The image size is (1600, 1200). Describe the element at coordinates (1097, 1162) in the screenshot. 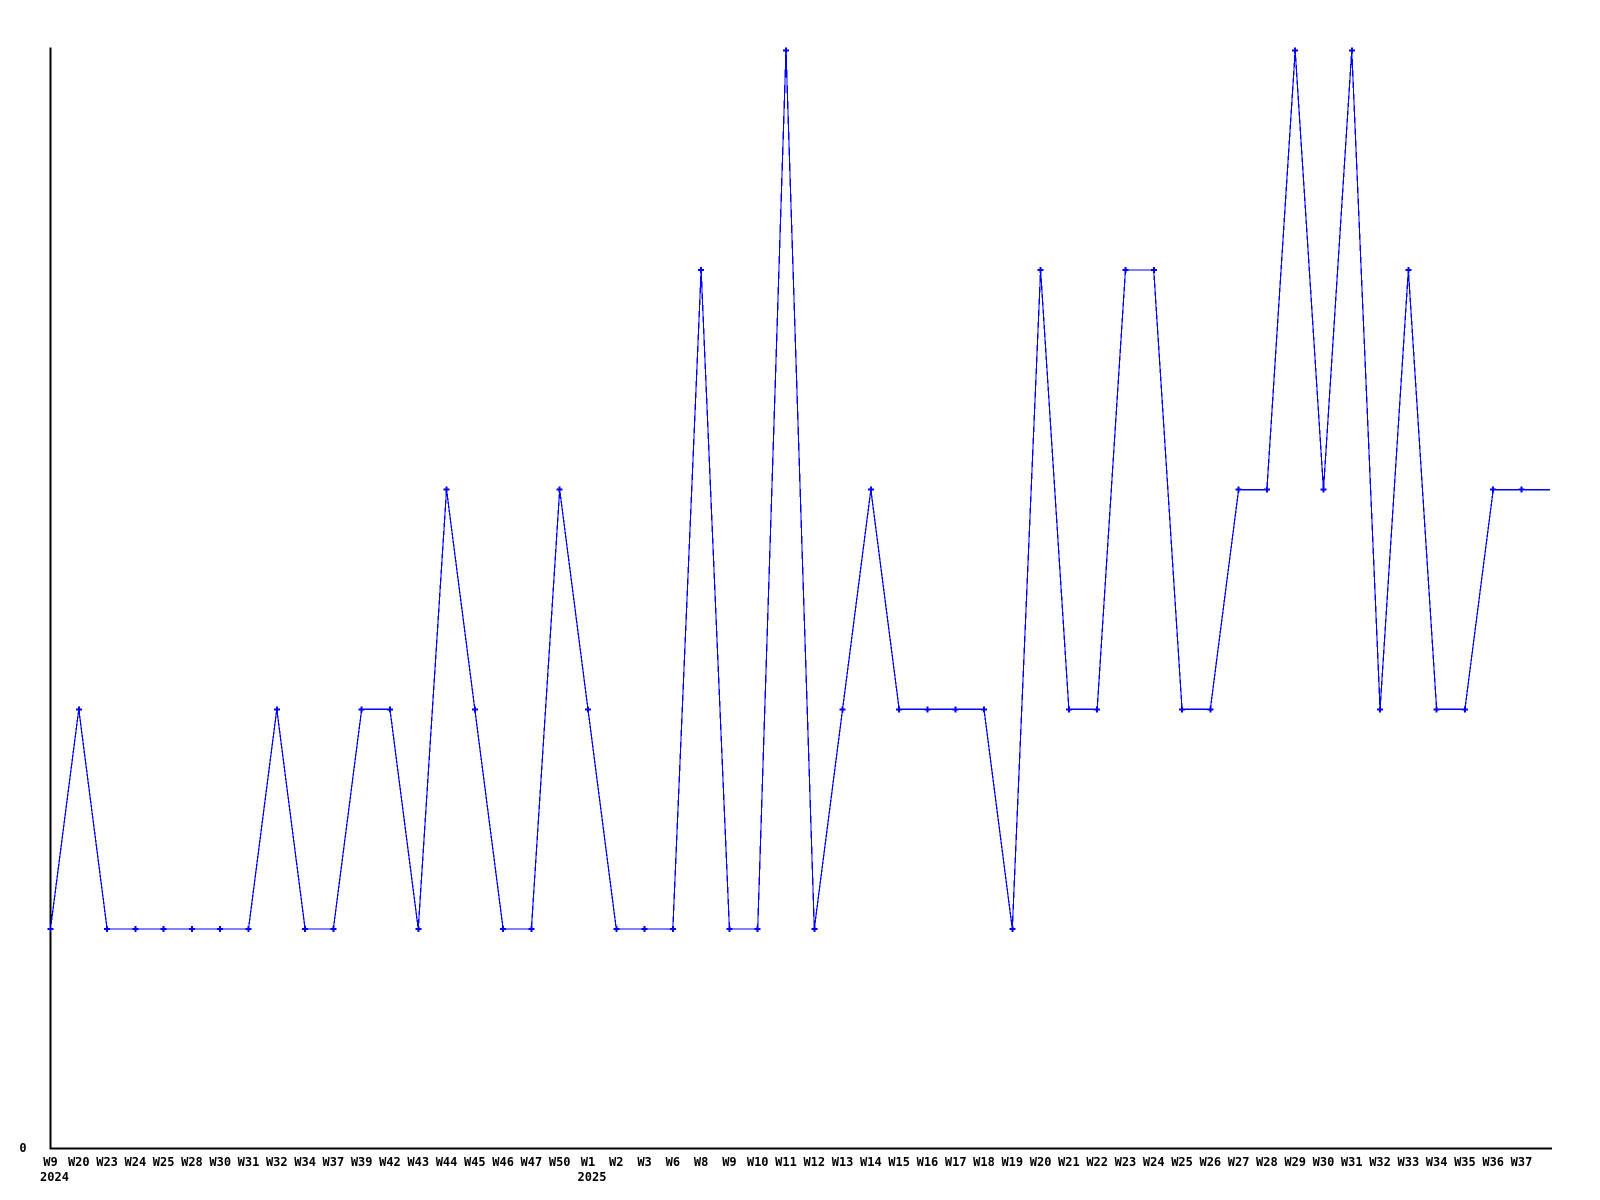

I see `x-tick-label: W22` at that location.